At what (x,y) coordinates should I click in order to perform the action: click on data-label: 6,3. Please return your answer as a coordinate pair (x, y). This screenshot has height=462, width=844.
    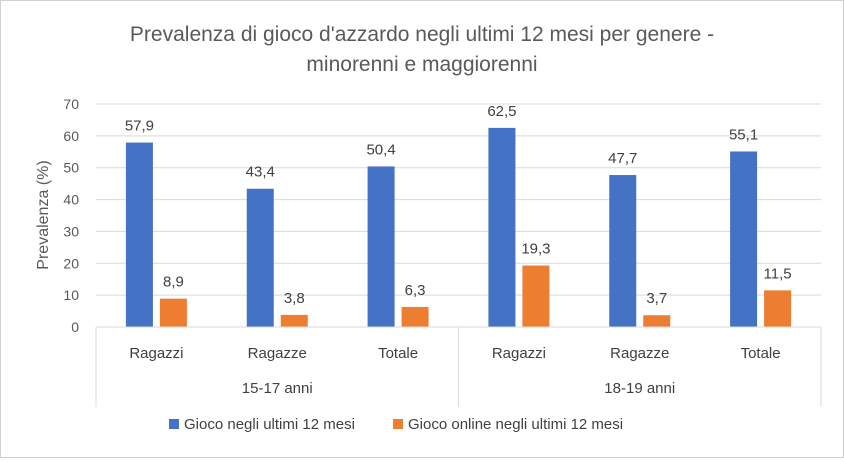
    Looking at the image, I should click on (415, 290).